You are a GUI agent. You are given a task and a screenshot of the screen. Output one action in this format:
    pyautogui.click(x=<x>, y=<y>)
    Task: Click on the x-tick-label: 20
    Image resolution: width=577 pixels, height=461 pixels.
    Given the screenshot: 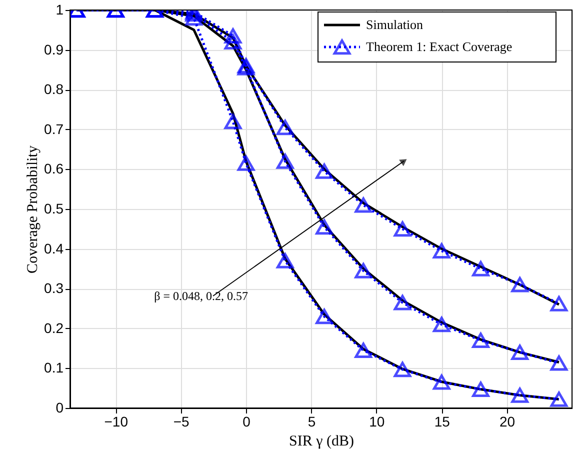 What is the action you would take?
    pyautogui.click(x=508, y=422)
    